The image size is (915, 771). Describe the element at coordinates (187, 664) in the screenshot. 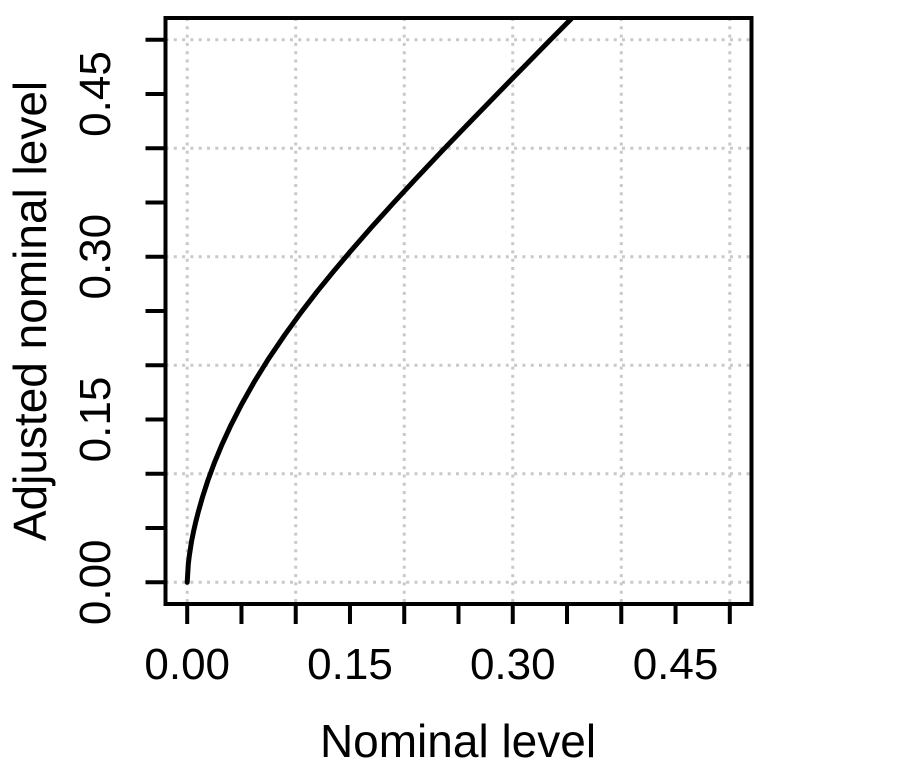

I see `x-tick-label: 0.00` at that location.